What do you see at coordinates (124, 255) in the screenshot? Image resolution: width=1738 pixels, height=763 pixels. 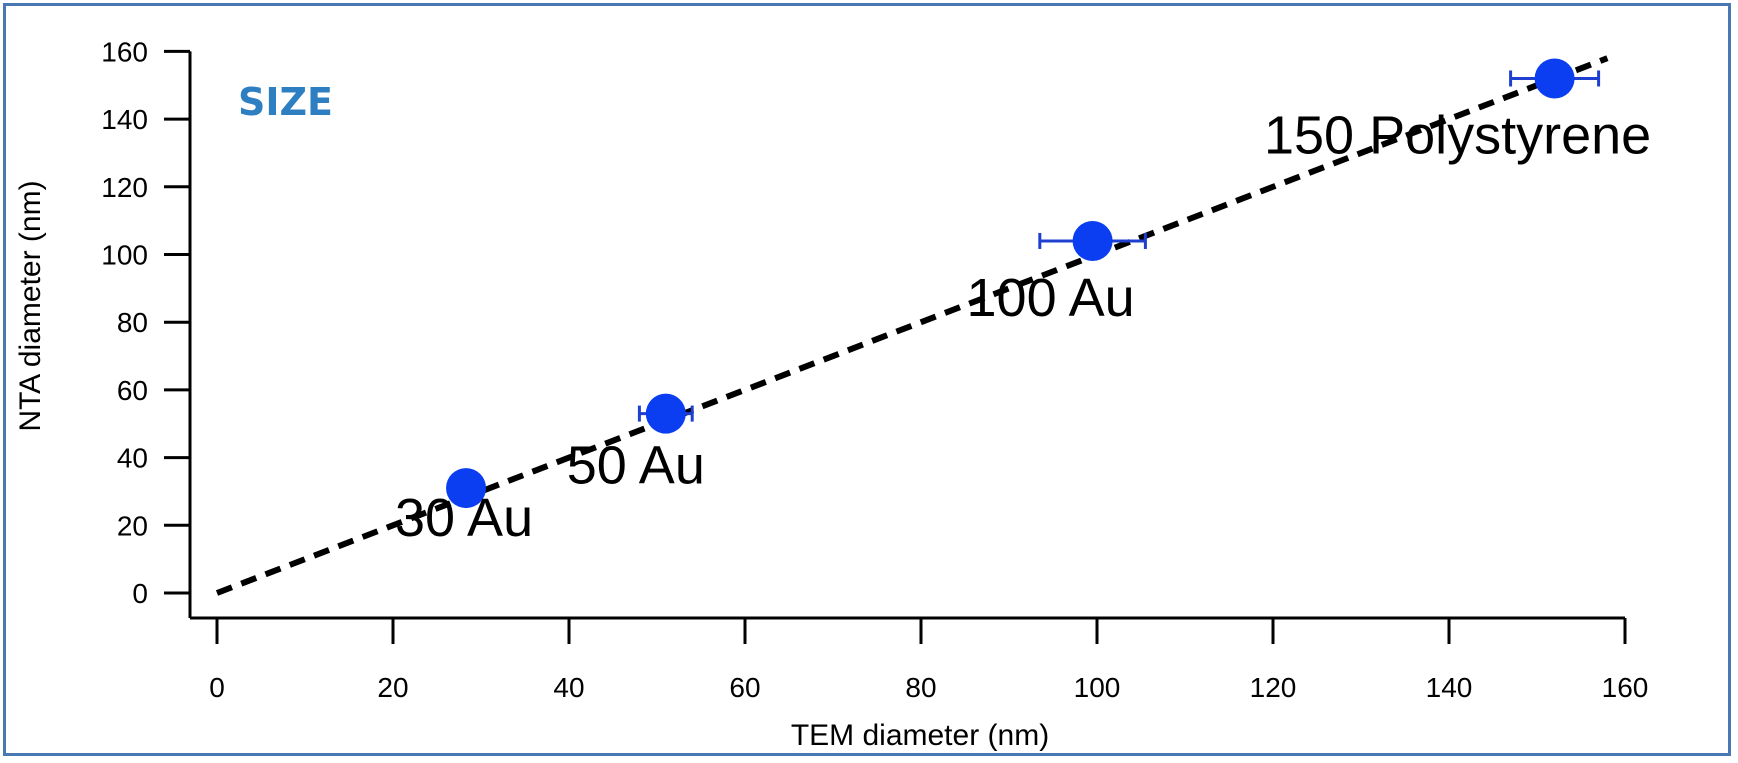 I see `y-tick-label: 100` at bounding box center [124, 255].